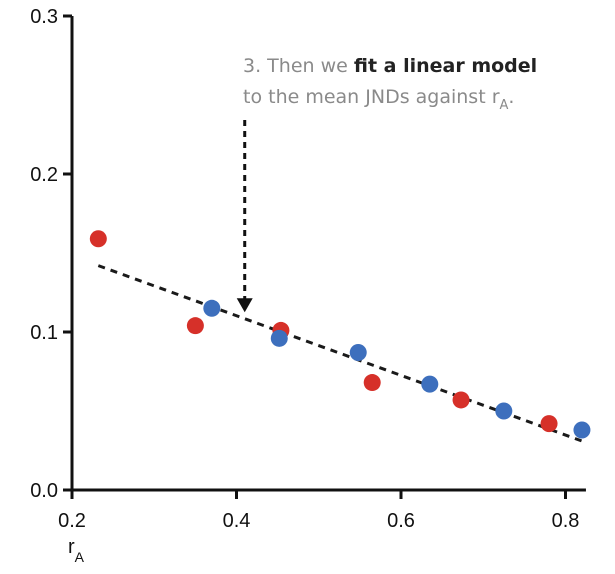  What do you see at coordinates (378, 99) in the screenshot?
I see `annotation-line-2: to the mean JNDs against rA.` at bounding box center [378, 99].